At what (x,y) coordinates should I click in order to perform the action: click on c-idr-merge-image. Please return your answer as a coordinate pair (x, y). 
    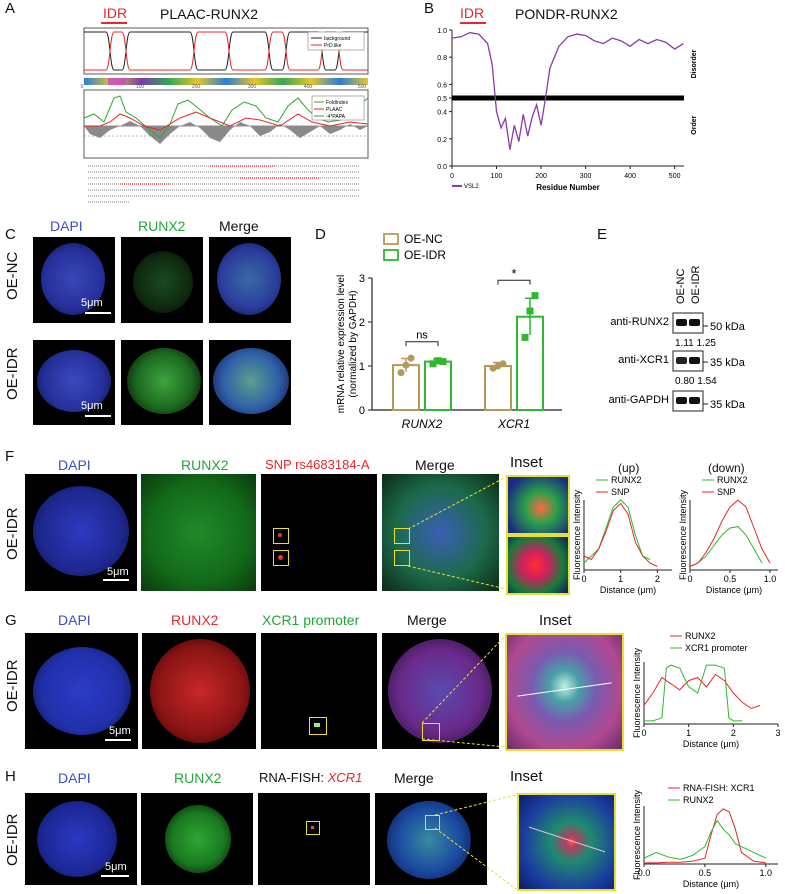
    Looking at the image, I should click on (250, 382).